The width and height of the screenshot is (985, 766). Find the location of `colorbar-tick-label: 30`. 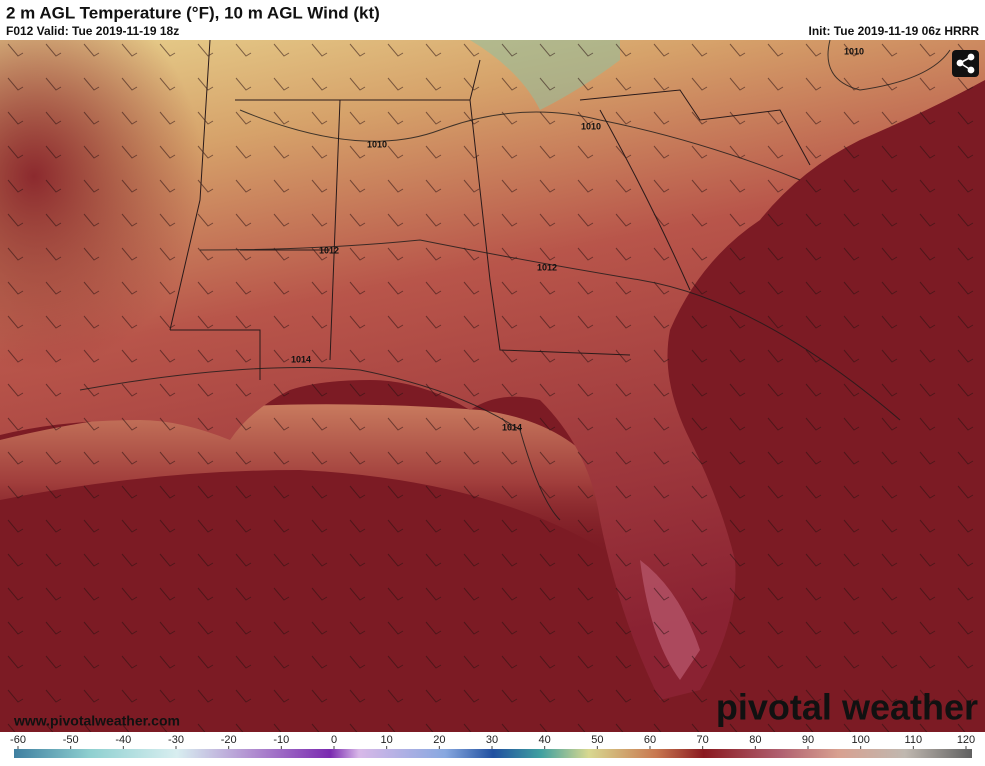

colorbar-tick-label: 30 is located at coordinates (492, 740).